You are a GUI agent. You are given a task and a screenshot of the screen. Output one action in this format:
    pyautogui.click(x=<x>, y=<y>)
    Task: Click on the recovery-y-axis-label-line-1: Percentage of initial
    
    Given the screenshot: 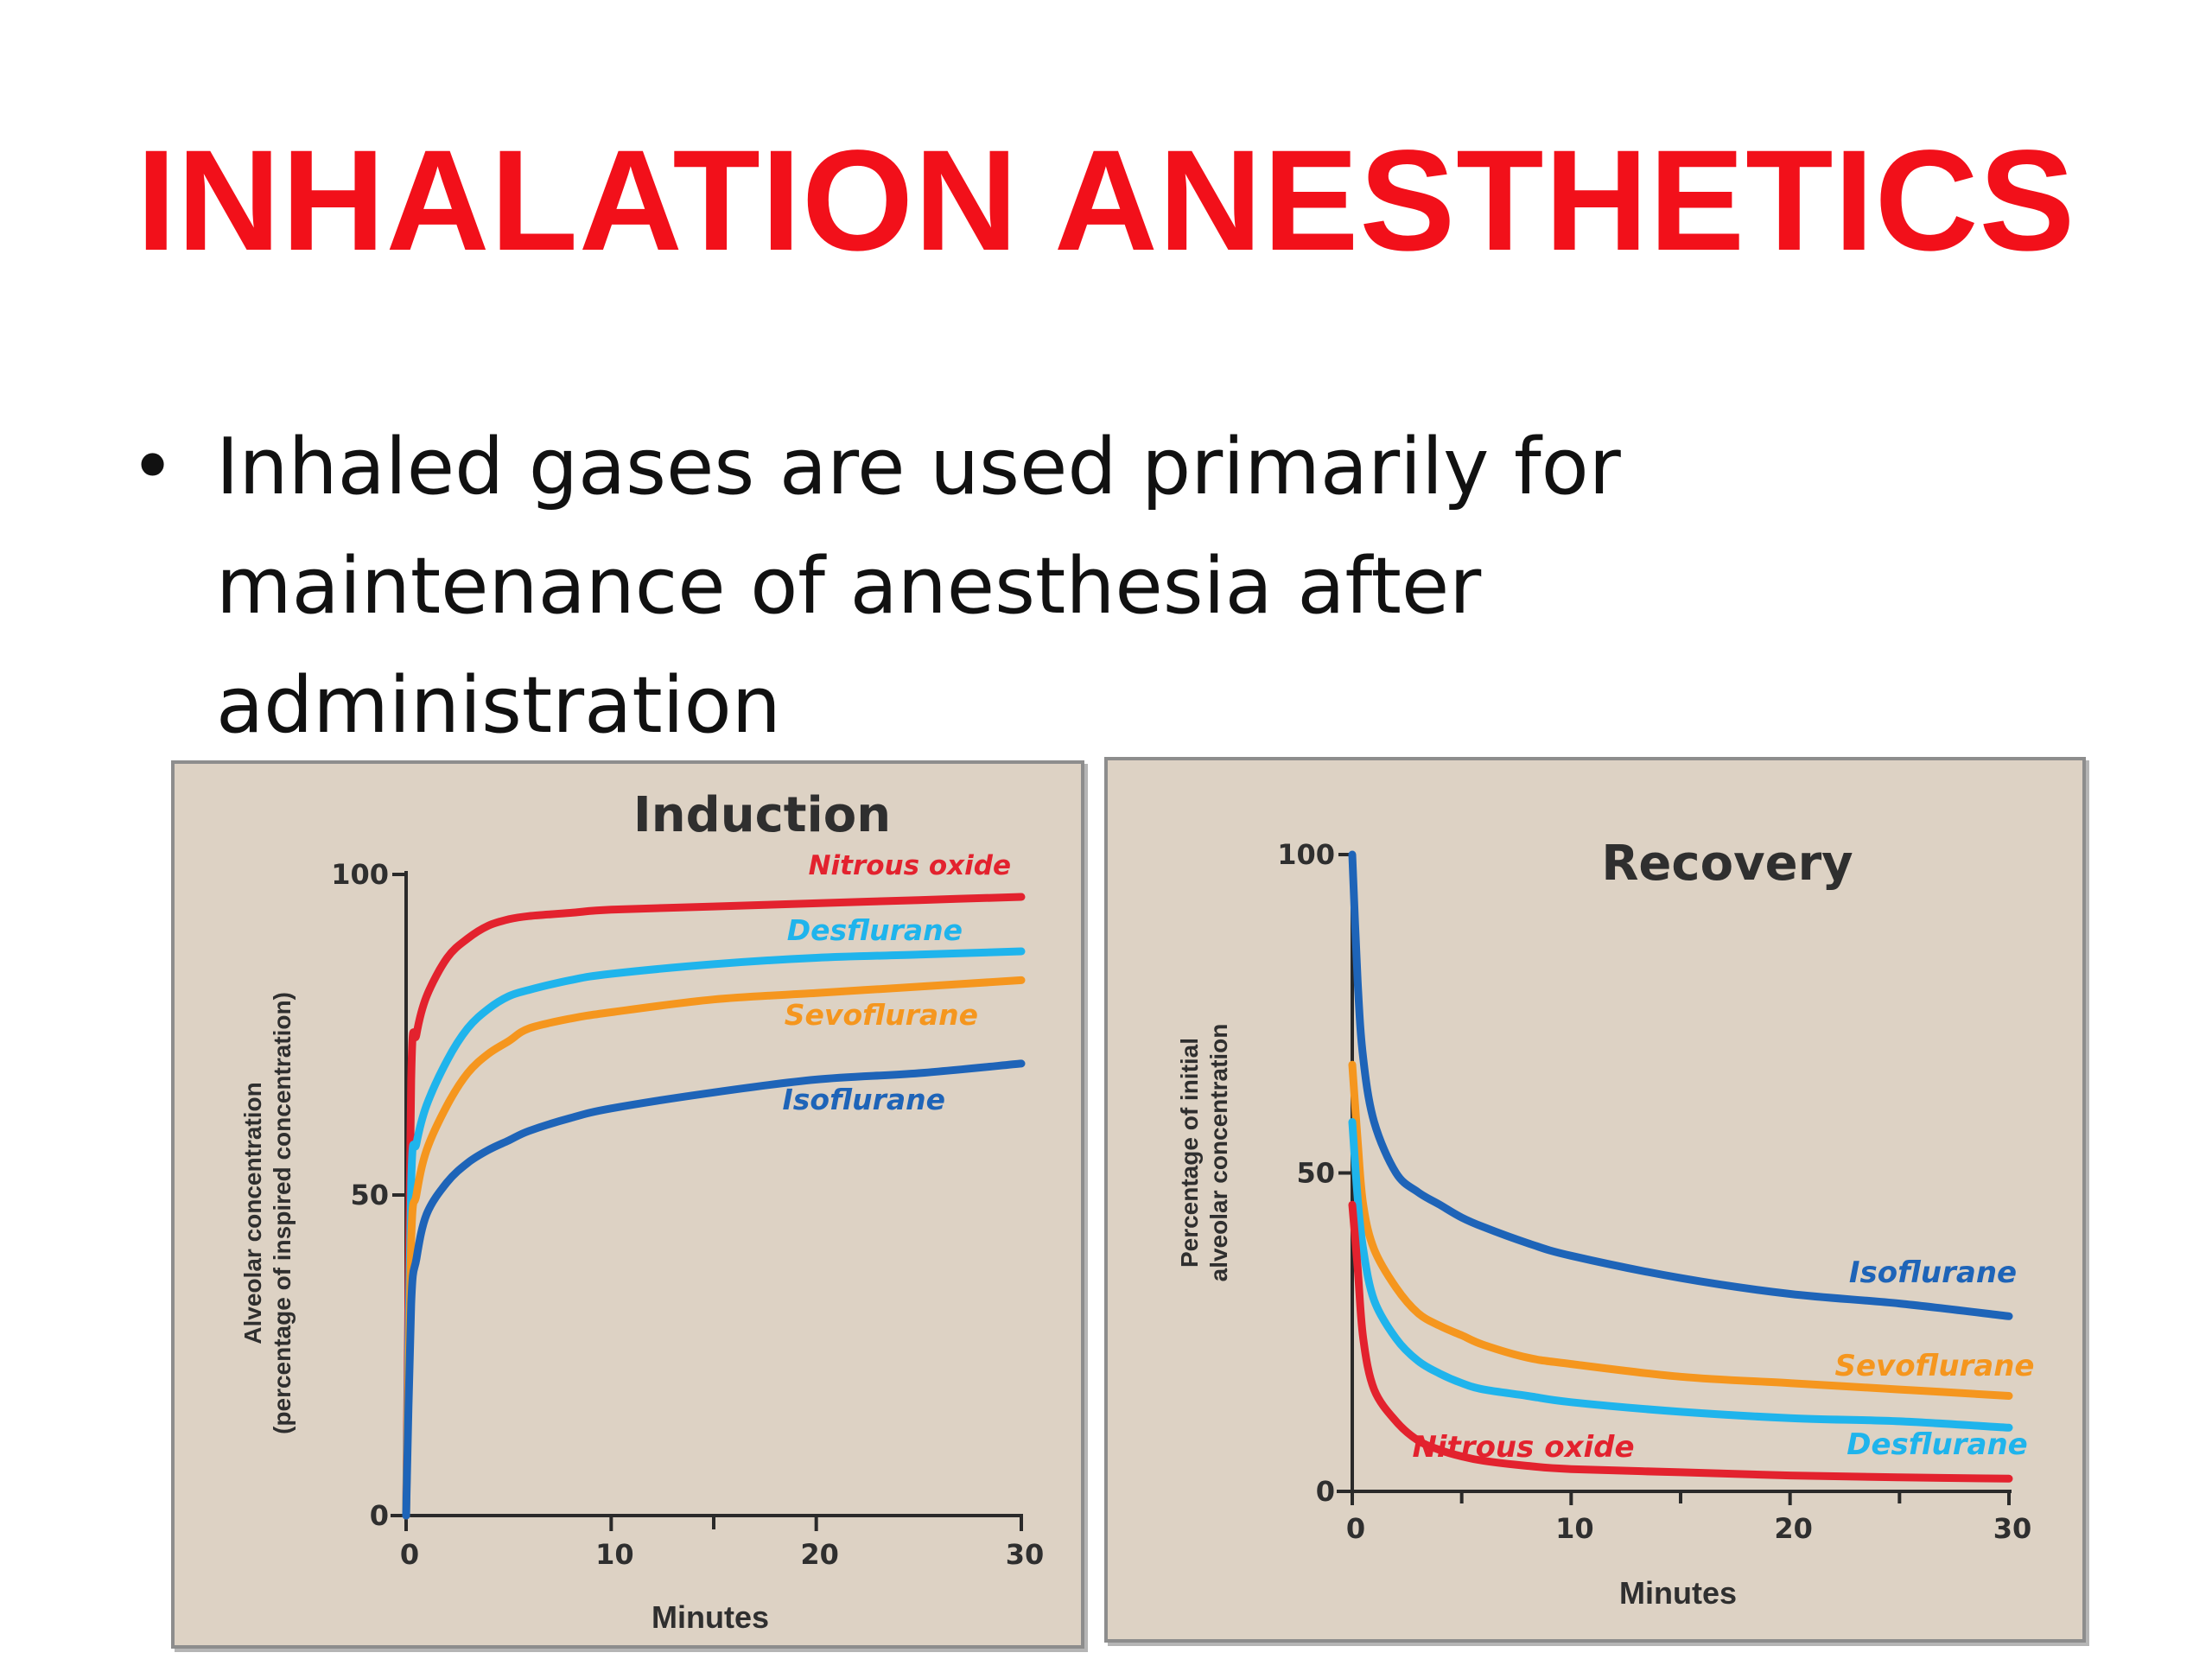 What is the action you would take?
    pyautogui.click(x=1189, y=1153)
    